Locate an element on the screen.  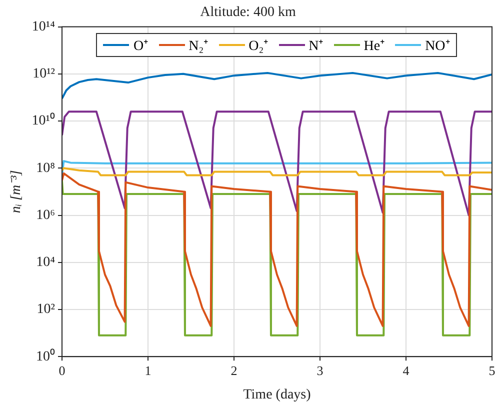
x-tick-label: 2 is located at coordinates (234, 370).